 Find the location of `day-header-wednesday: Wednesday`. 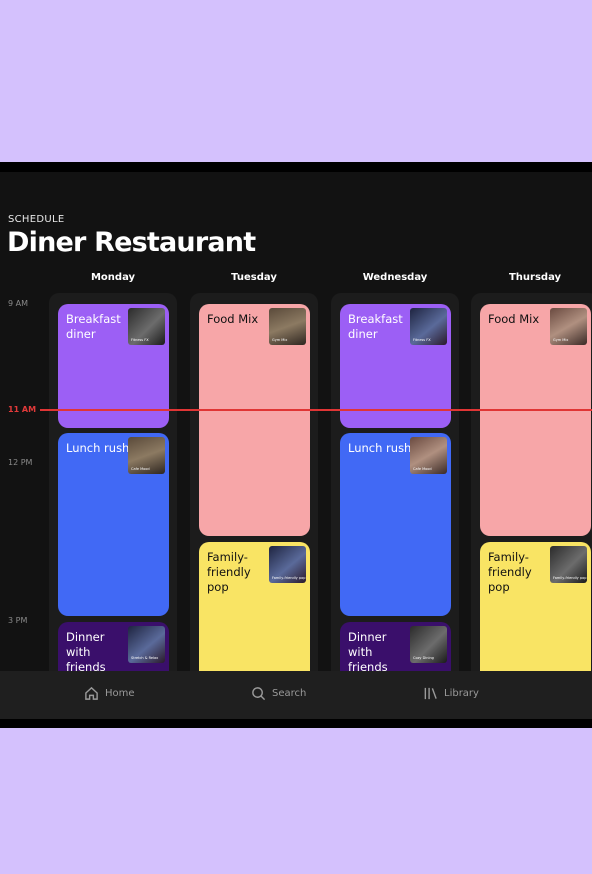

day-header-wednesday: Wednesday is located at coordinates (395, 277).